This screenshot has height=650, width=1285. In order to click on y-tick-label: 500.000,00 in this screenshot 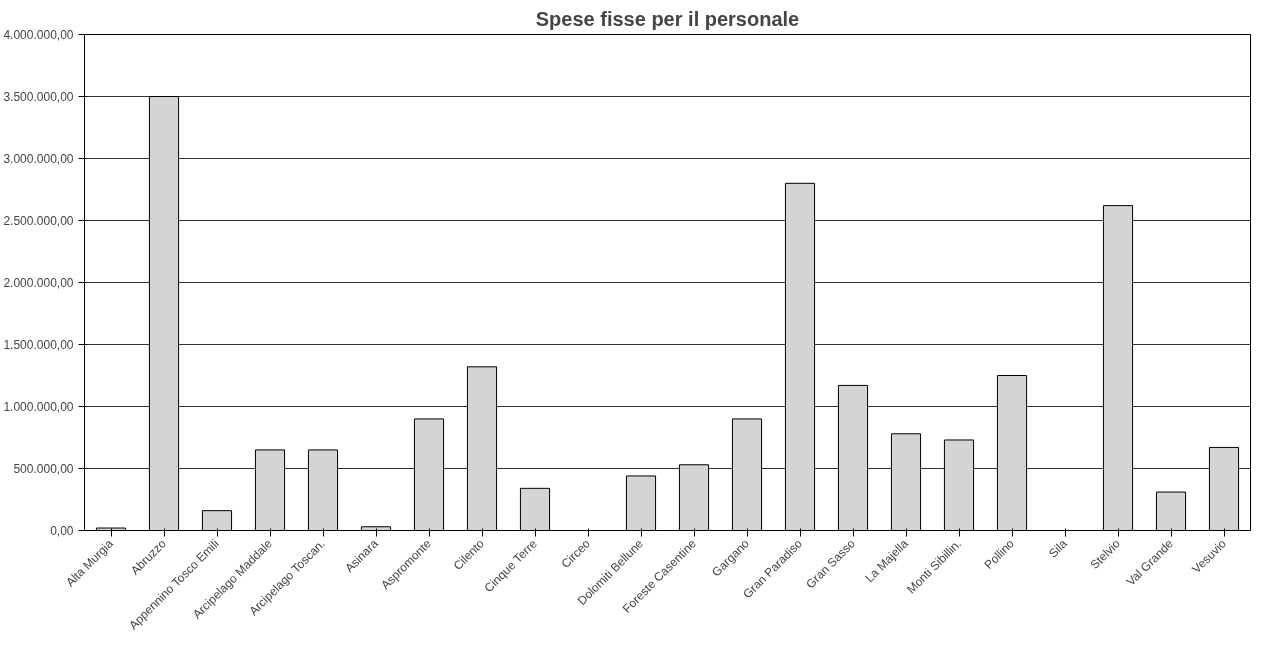, I will do `click(43, 469)`.